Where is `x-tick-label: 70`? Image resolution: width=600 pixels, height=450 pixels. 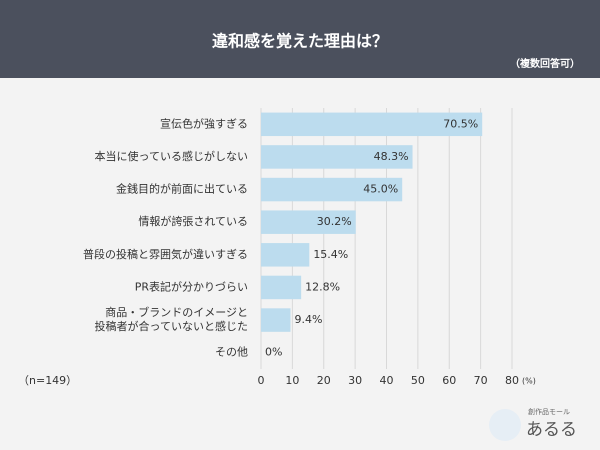 x-tick-label: 70 is located at coordinates (481, 380).